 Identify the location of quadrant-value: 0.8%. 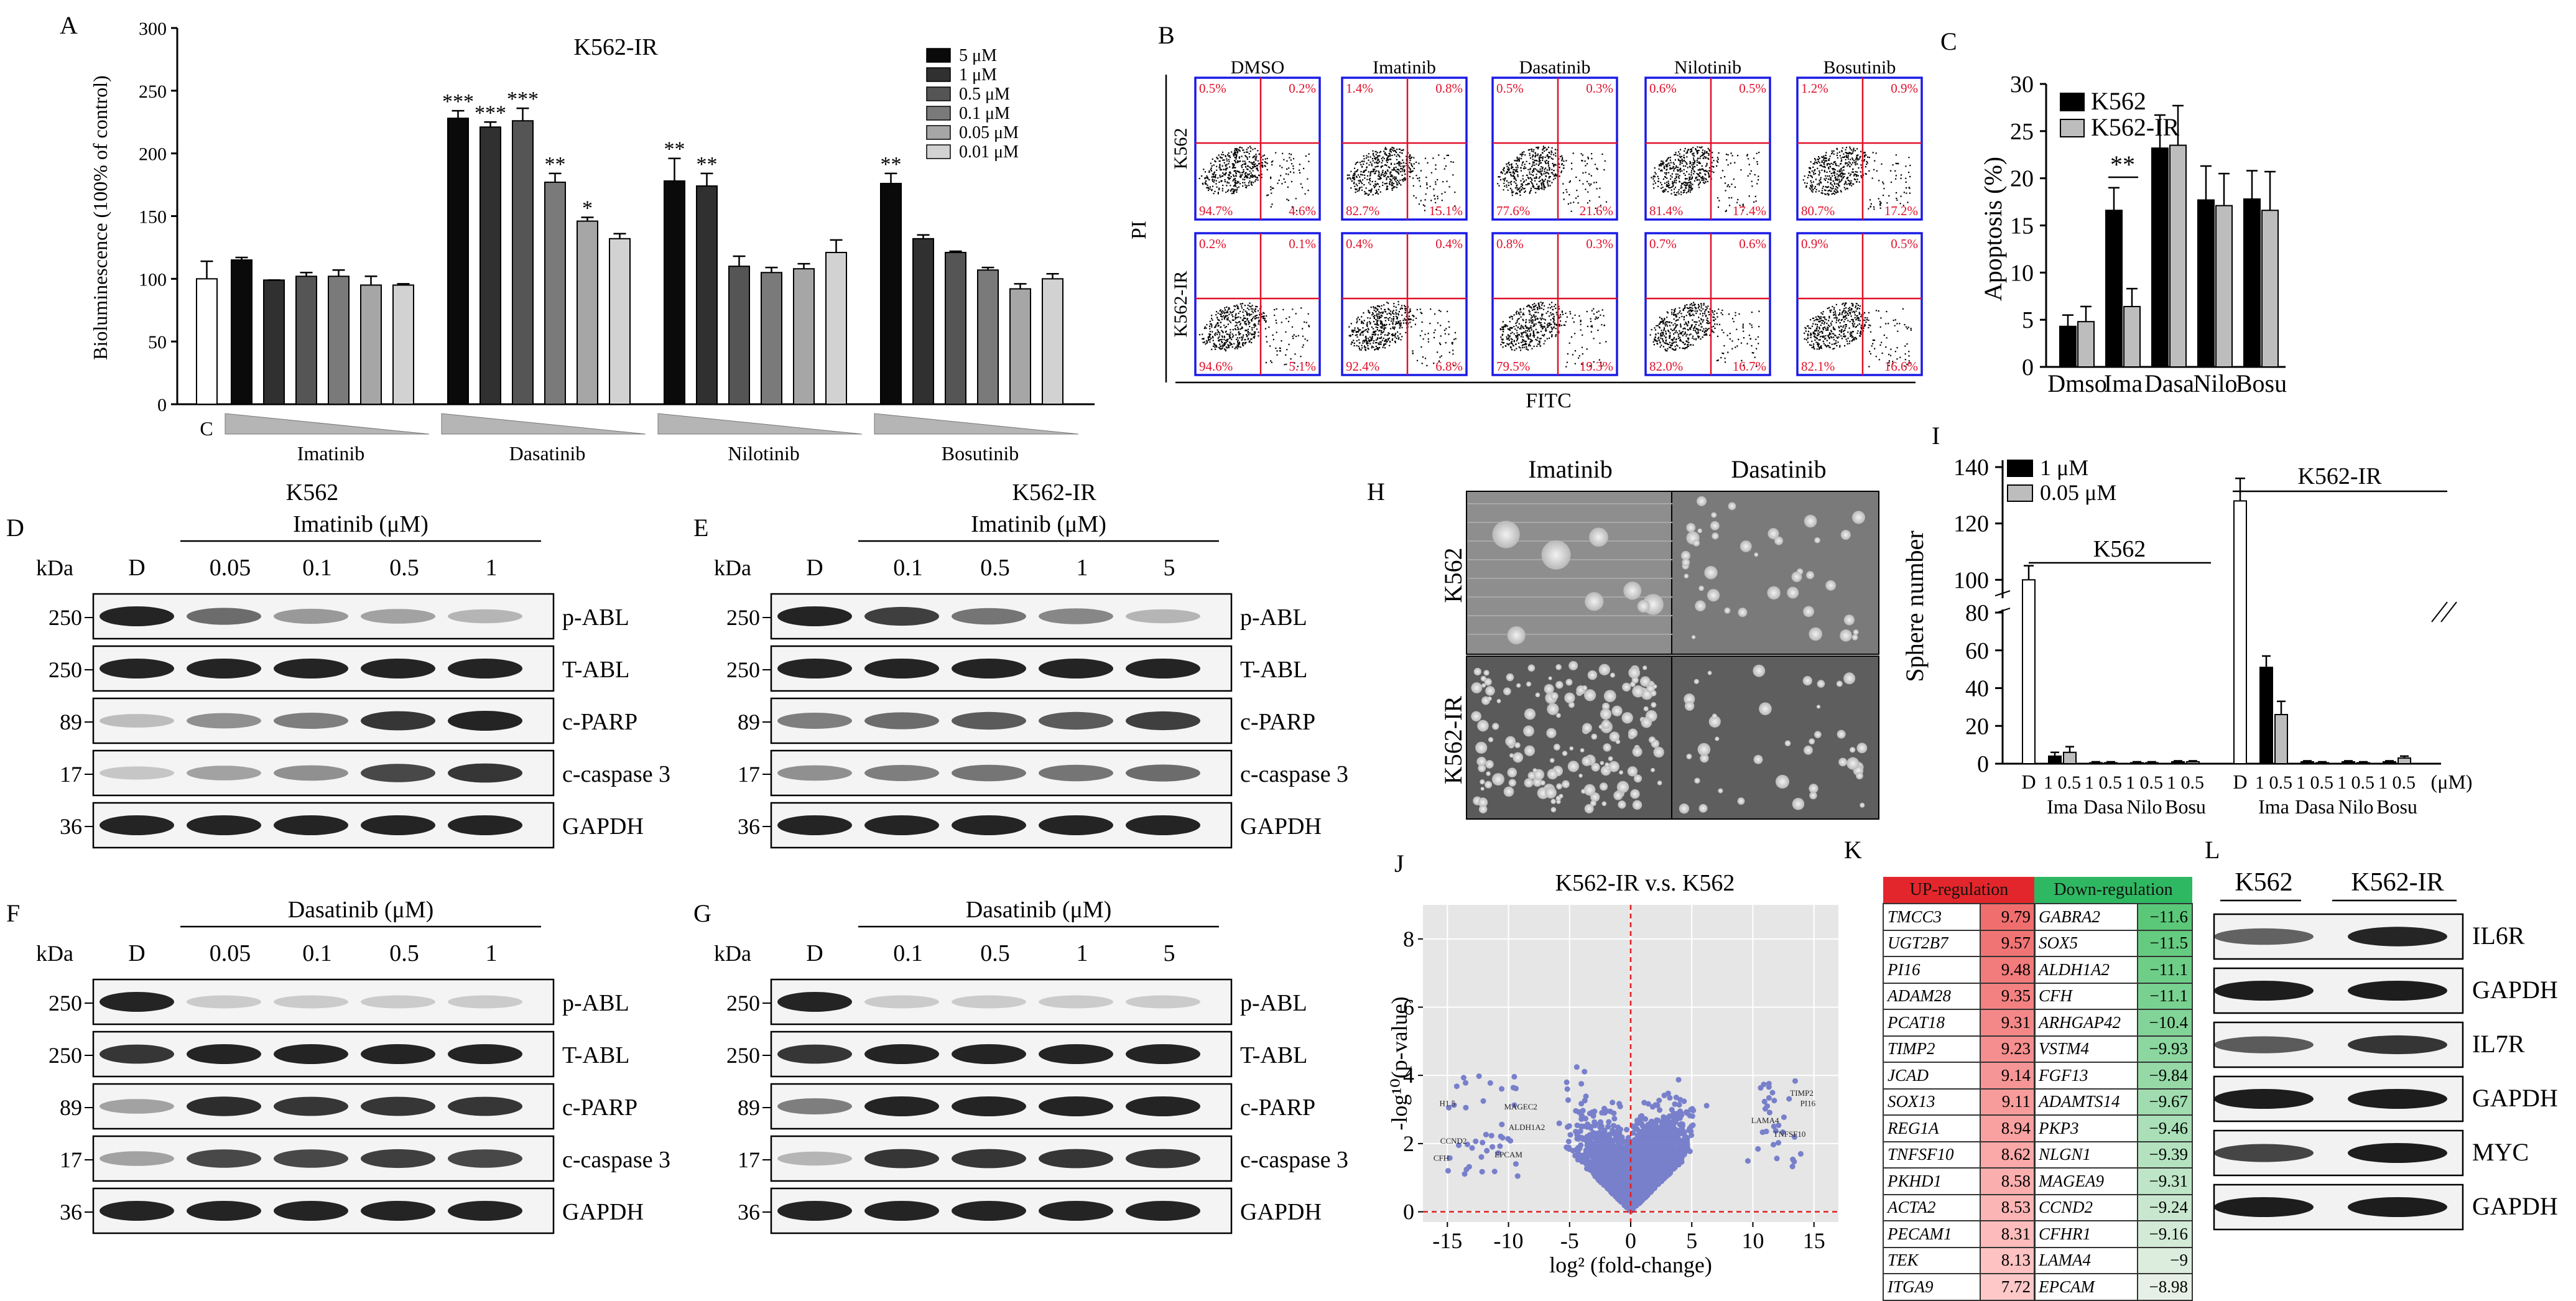
(1449, 89).